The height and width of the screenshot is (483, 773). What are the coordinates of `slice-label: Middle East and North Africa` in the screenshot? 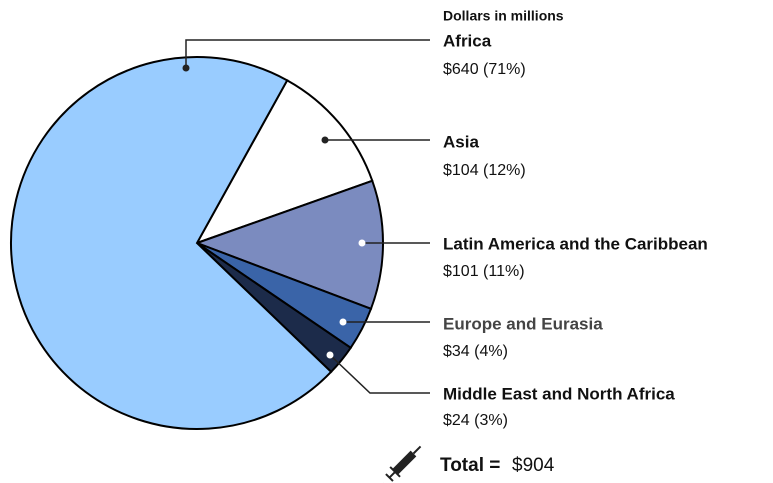 It's located at (559, 393).